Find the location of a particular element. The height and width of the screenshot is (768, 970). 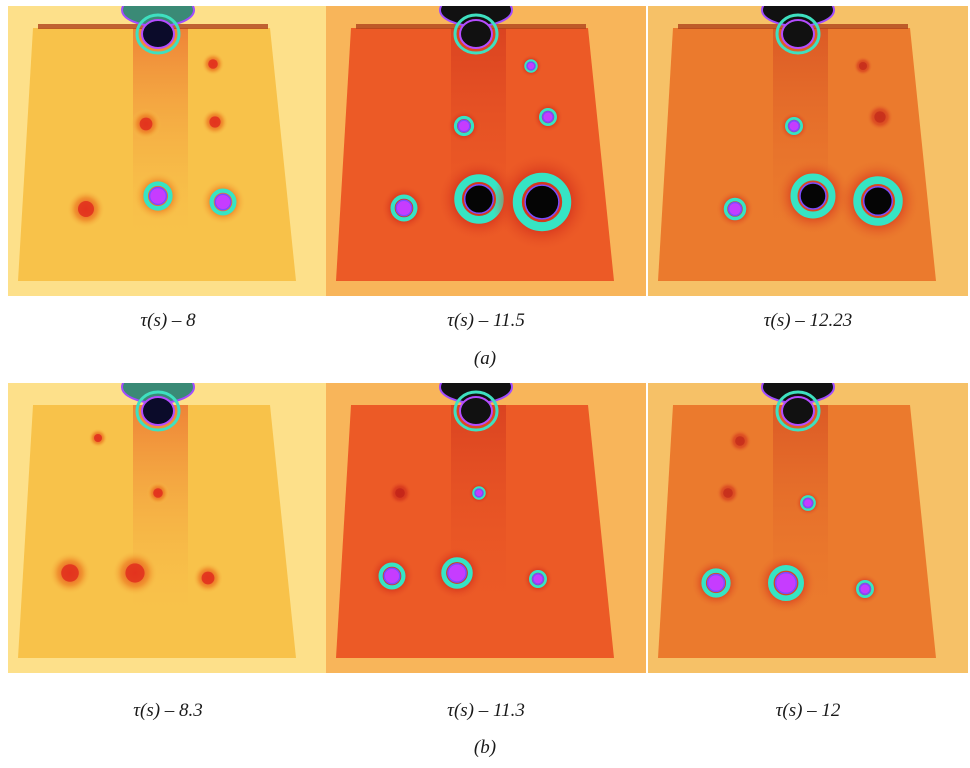

thermogram-a1 is located at coordinates (168, 151).